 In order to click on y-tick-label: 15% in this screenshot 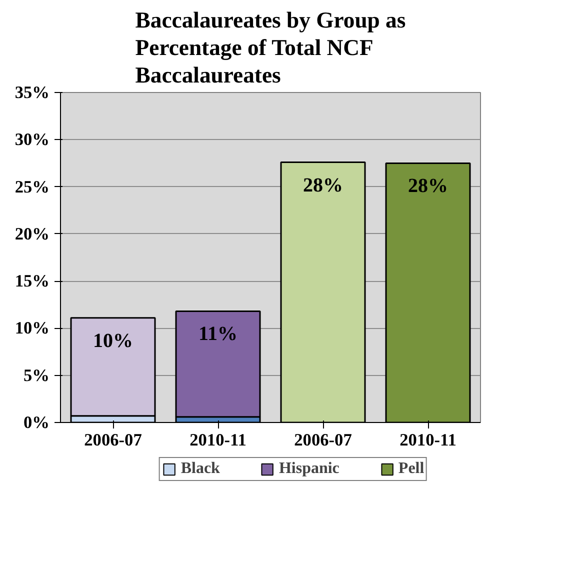, I will do `click(32, 281)`.